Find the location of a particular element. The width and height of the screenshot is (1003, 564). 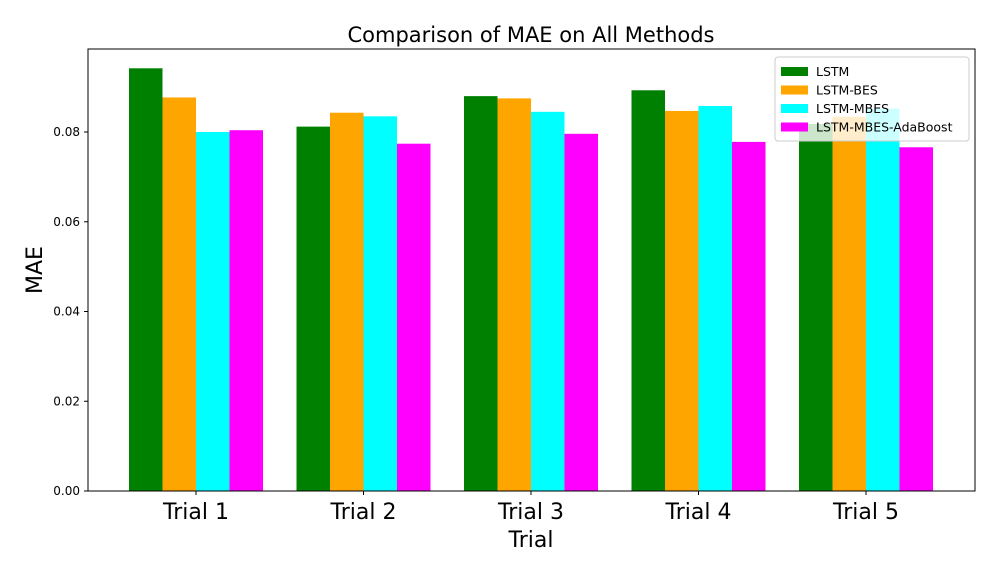

y-tick-label: 0.04 is located at coordinates (66, 312).